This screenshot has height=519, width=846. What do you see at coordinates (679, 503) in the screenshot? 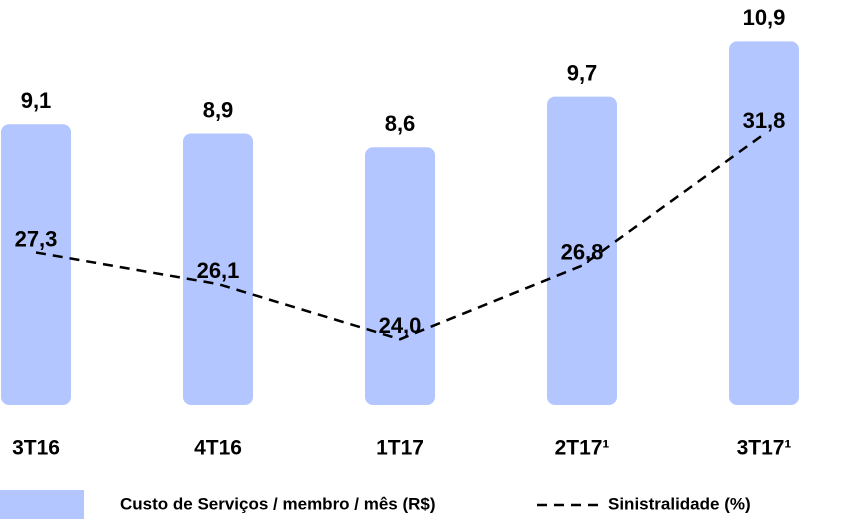
I see `legend-label: Sinistralidade (%)` at bounding box center [679, 503].